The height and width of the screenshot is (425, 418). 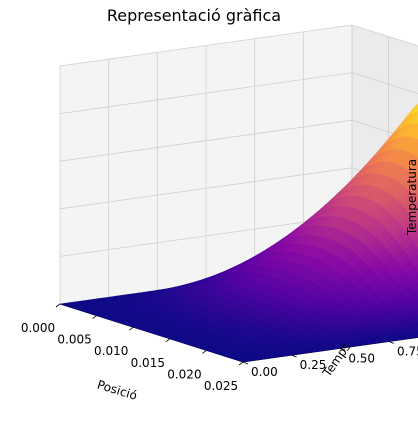 What do you see at coordinates (117, 389) in the screenshot?
I see `x-axis-label: Posició` at bounding box center [117, 389].